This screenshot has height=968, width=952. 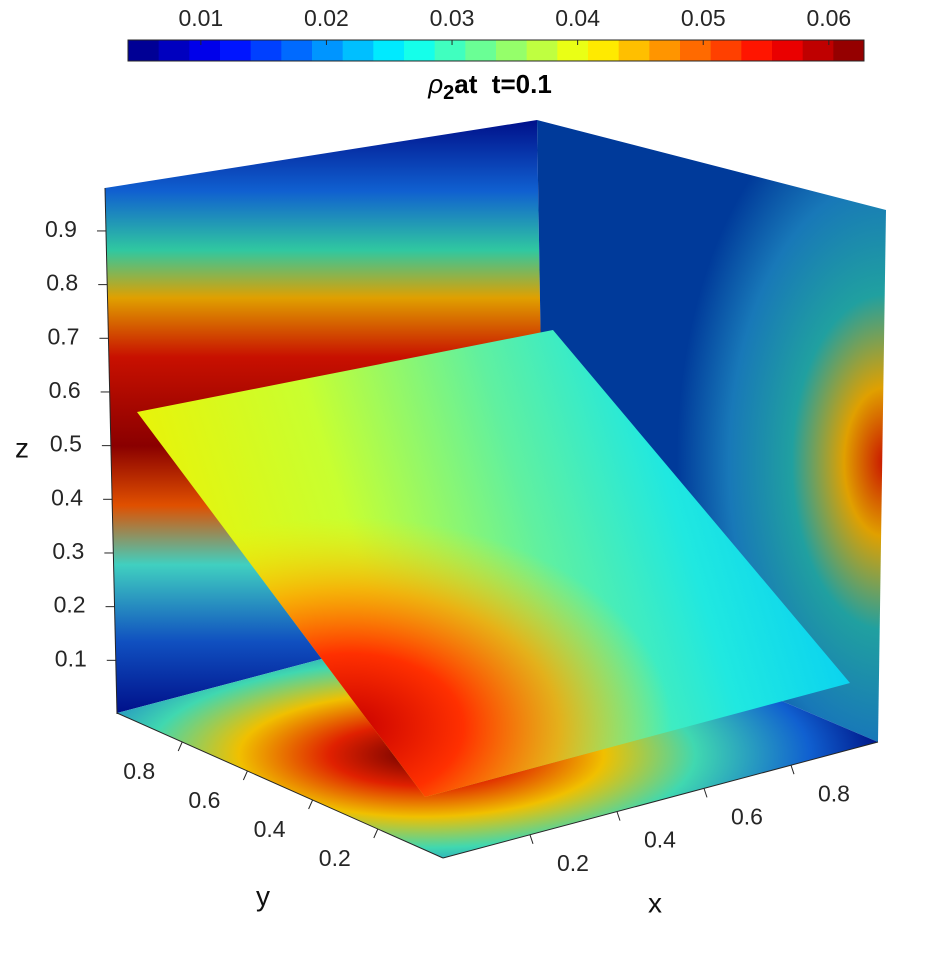 What do you see at coordinates (452, 18) in the screenshot?
I see `colorbar-tick-label: 0.03` at bounding box center [452, 18].